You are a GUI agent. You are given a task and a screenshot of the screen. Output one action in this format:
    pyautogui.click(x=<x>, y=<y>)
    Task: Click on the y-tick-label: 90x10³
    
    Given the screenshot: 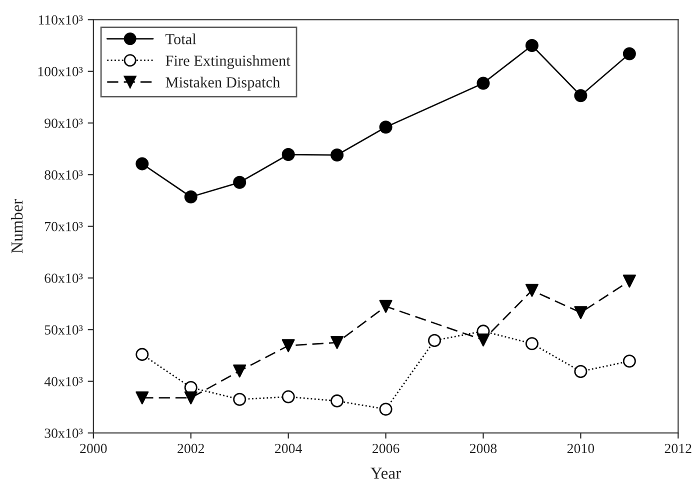 What is the action you would take?
    pyautogui.click(x=63, y=123)
    